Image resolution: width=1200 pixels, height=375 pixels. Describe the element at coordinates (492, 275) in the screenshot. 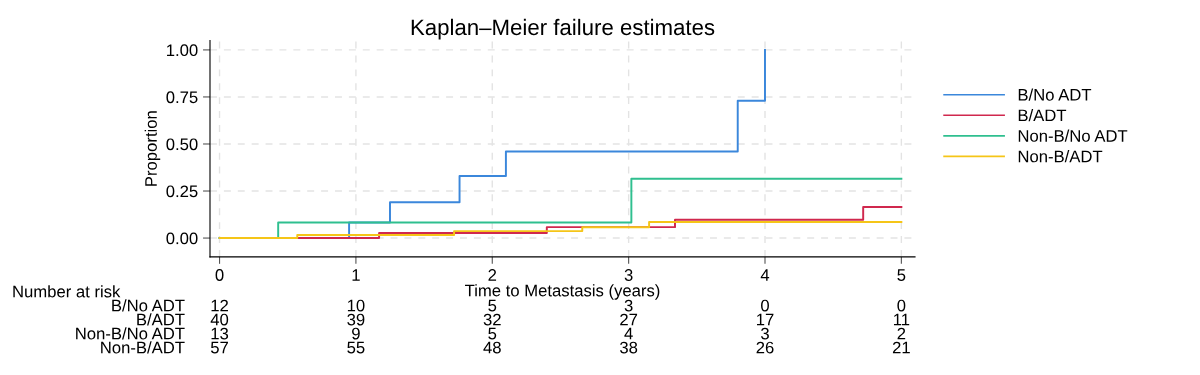

I see `x-tick-label: 2` at that location.